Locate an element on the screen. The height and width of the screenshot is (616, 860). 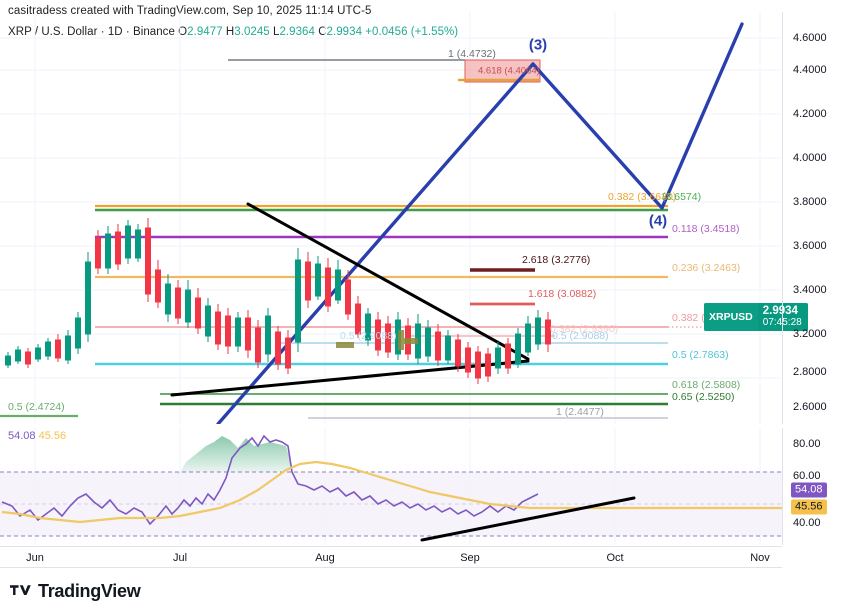
rsi-overbought-fill is located at coordinates (235, 456).